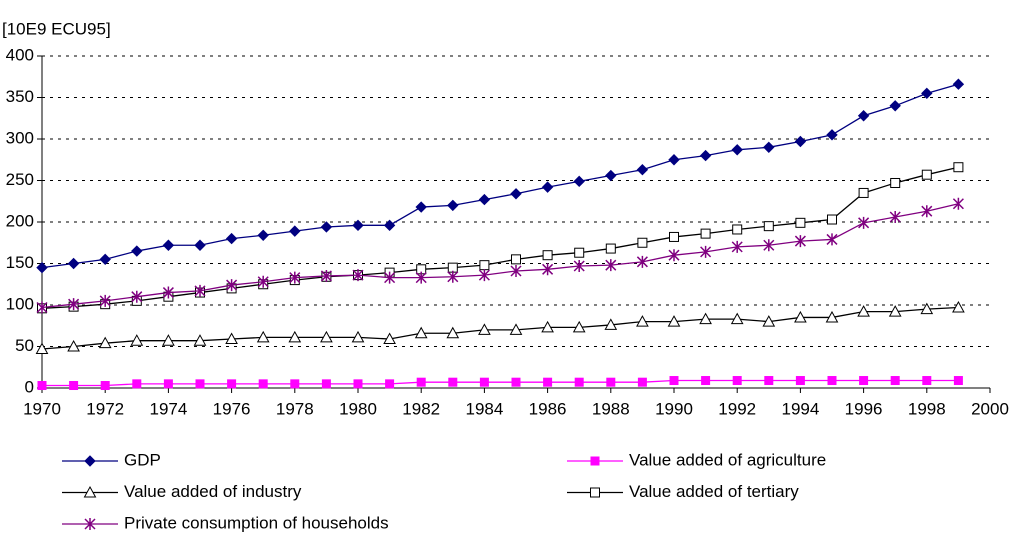 Image resolution: width=1013 pixels, height=543 pixels. Describe the element at coordinates (611, 408) in the screenshot. I see `x-tick-label: 1988` at that location.